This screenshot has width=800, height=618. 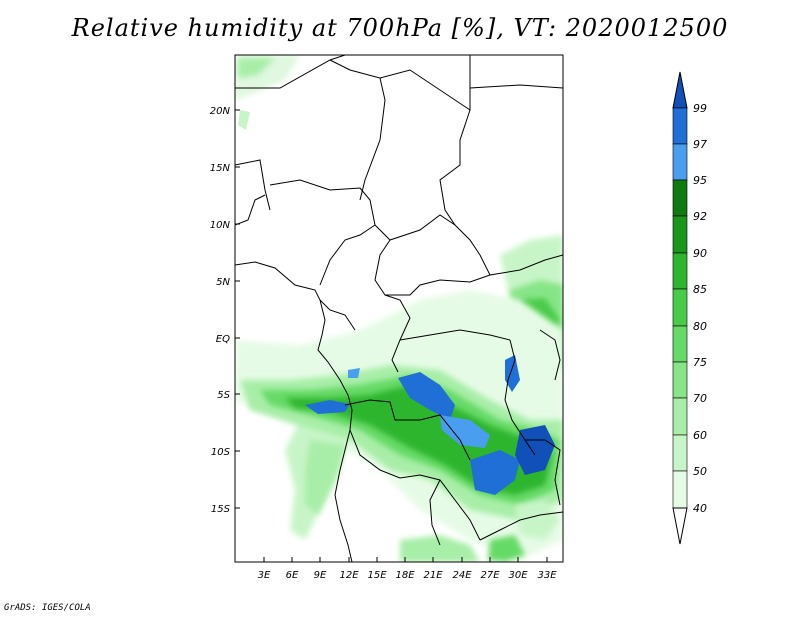 What do you see at coordinates (47, 608) in the screenshot?
I see `credit-text: GrADS: IGES/COLA` at bounding box center [47, 608].